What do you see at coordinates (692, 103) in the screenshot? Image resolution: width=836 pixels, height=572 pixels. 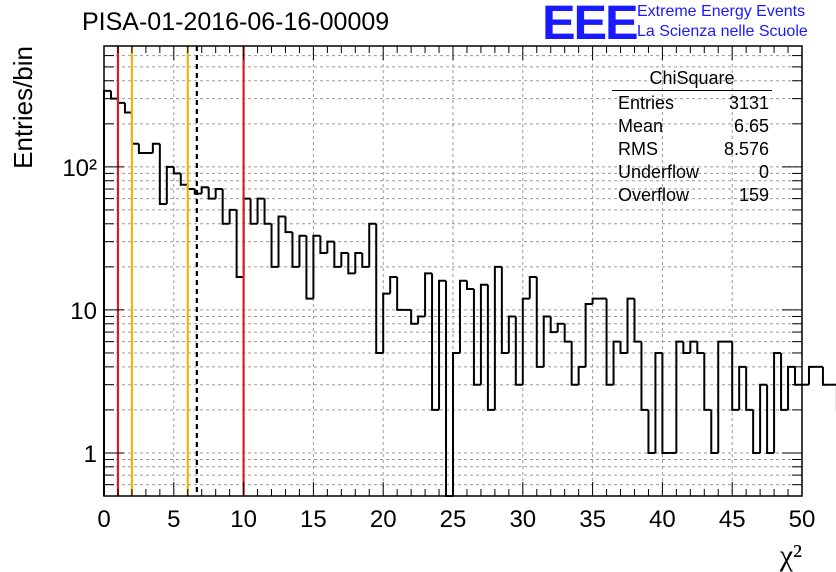 I see `stats-row: Entries 3131` at bounding box center [692, 103].